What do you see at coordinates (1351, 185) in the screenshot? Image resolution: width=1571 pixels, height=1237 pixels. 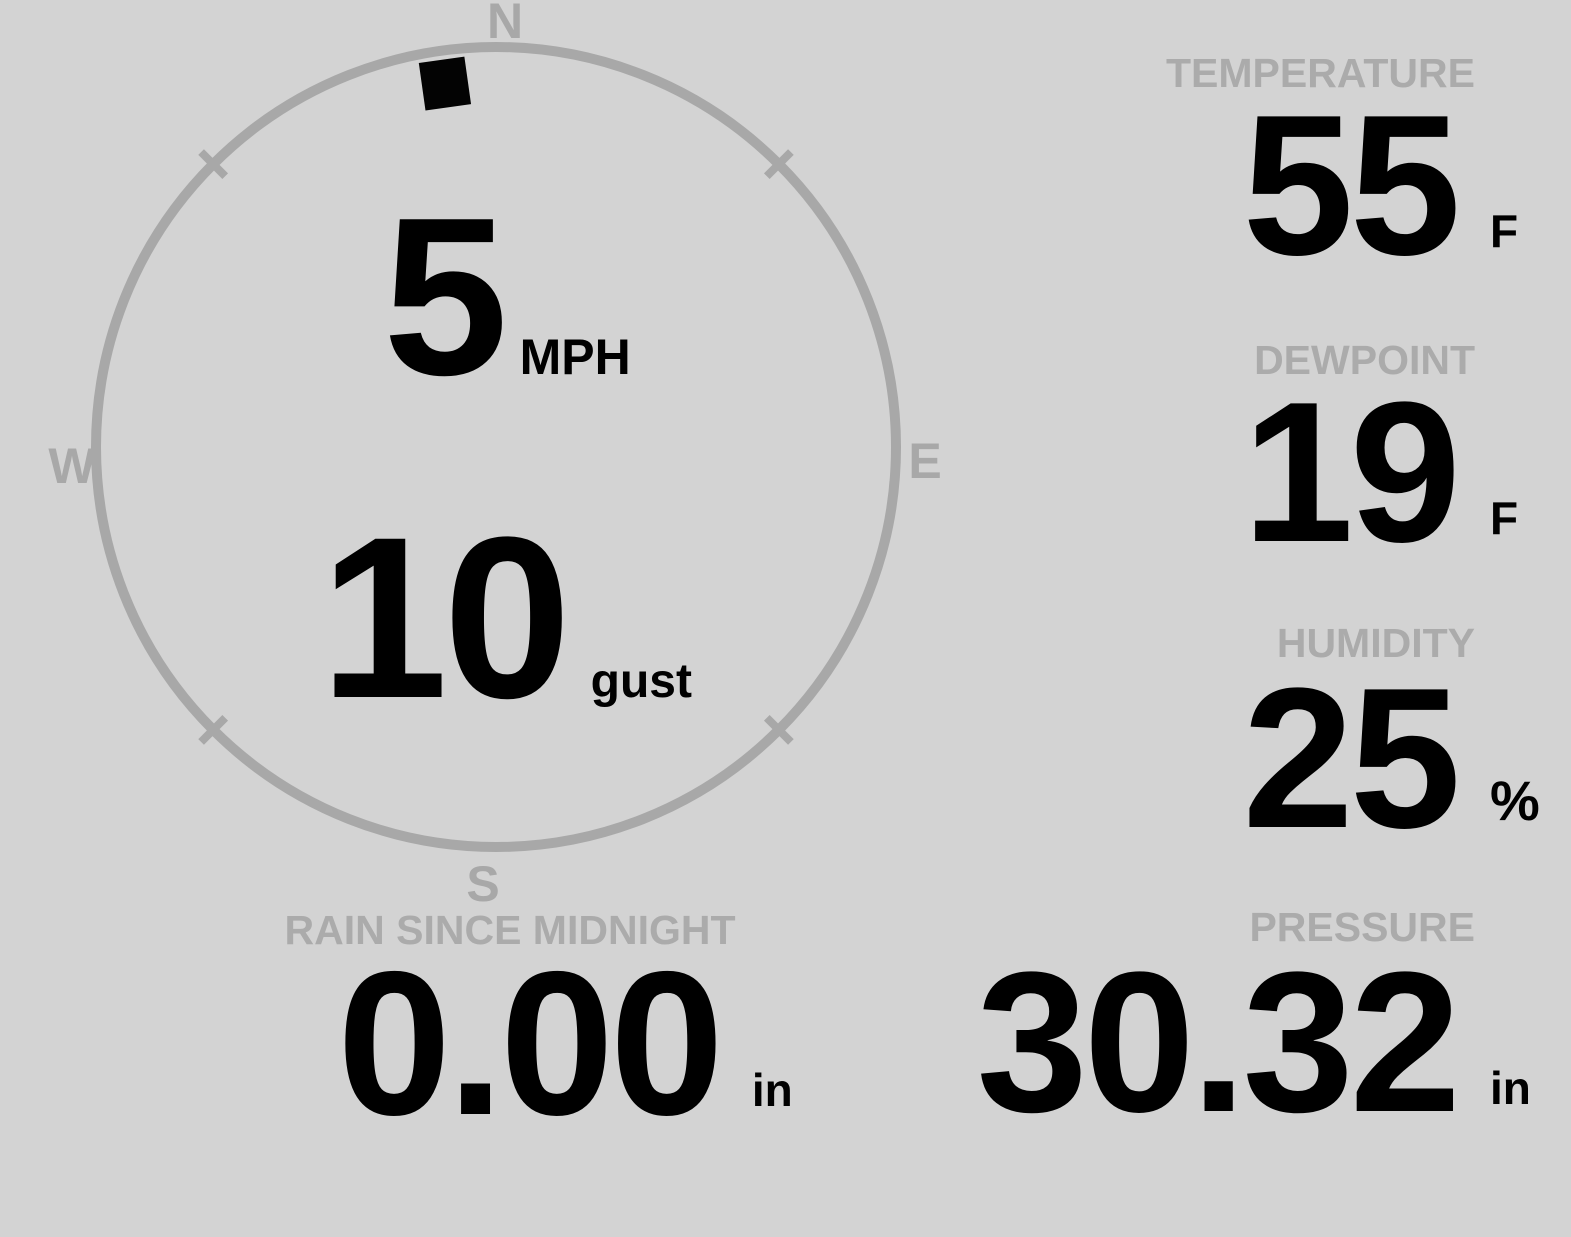 I see `temperature-value: 55` at bounding box center [1351, 185].